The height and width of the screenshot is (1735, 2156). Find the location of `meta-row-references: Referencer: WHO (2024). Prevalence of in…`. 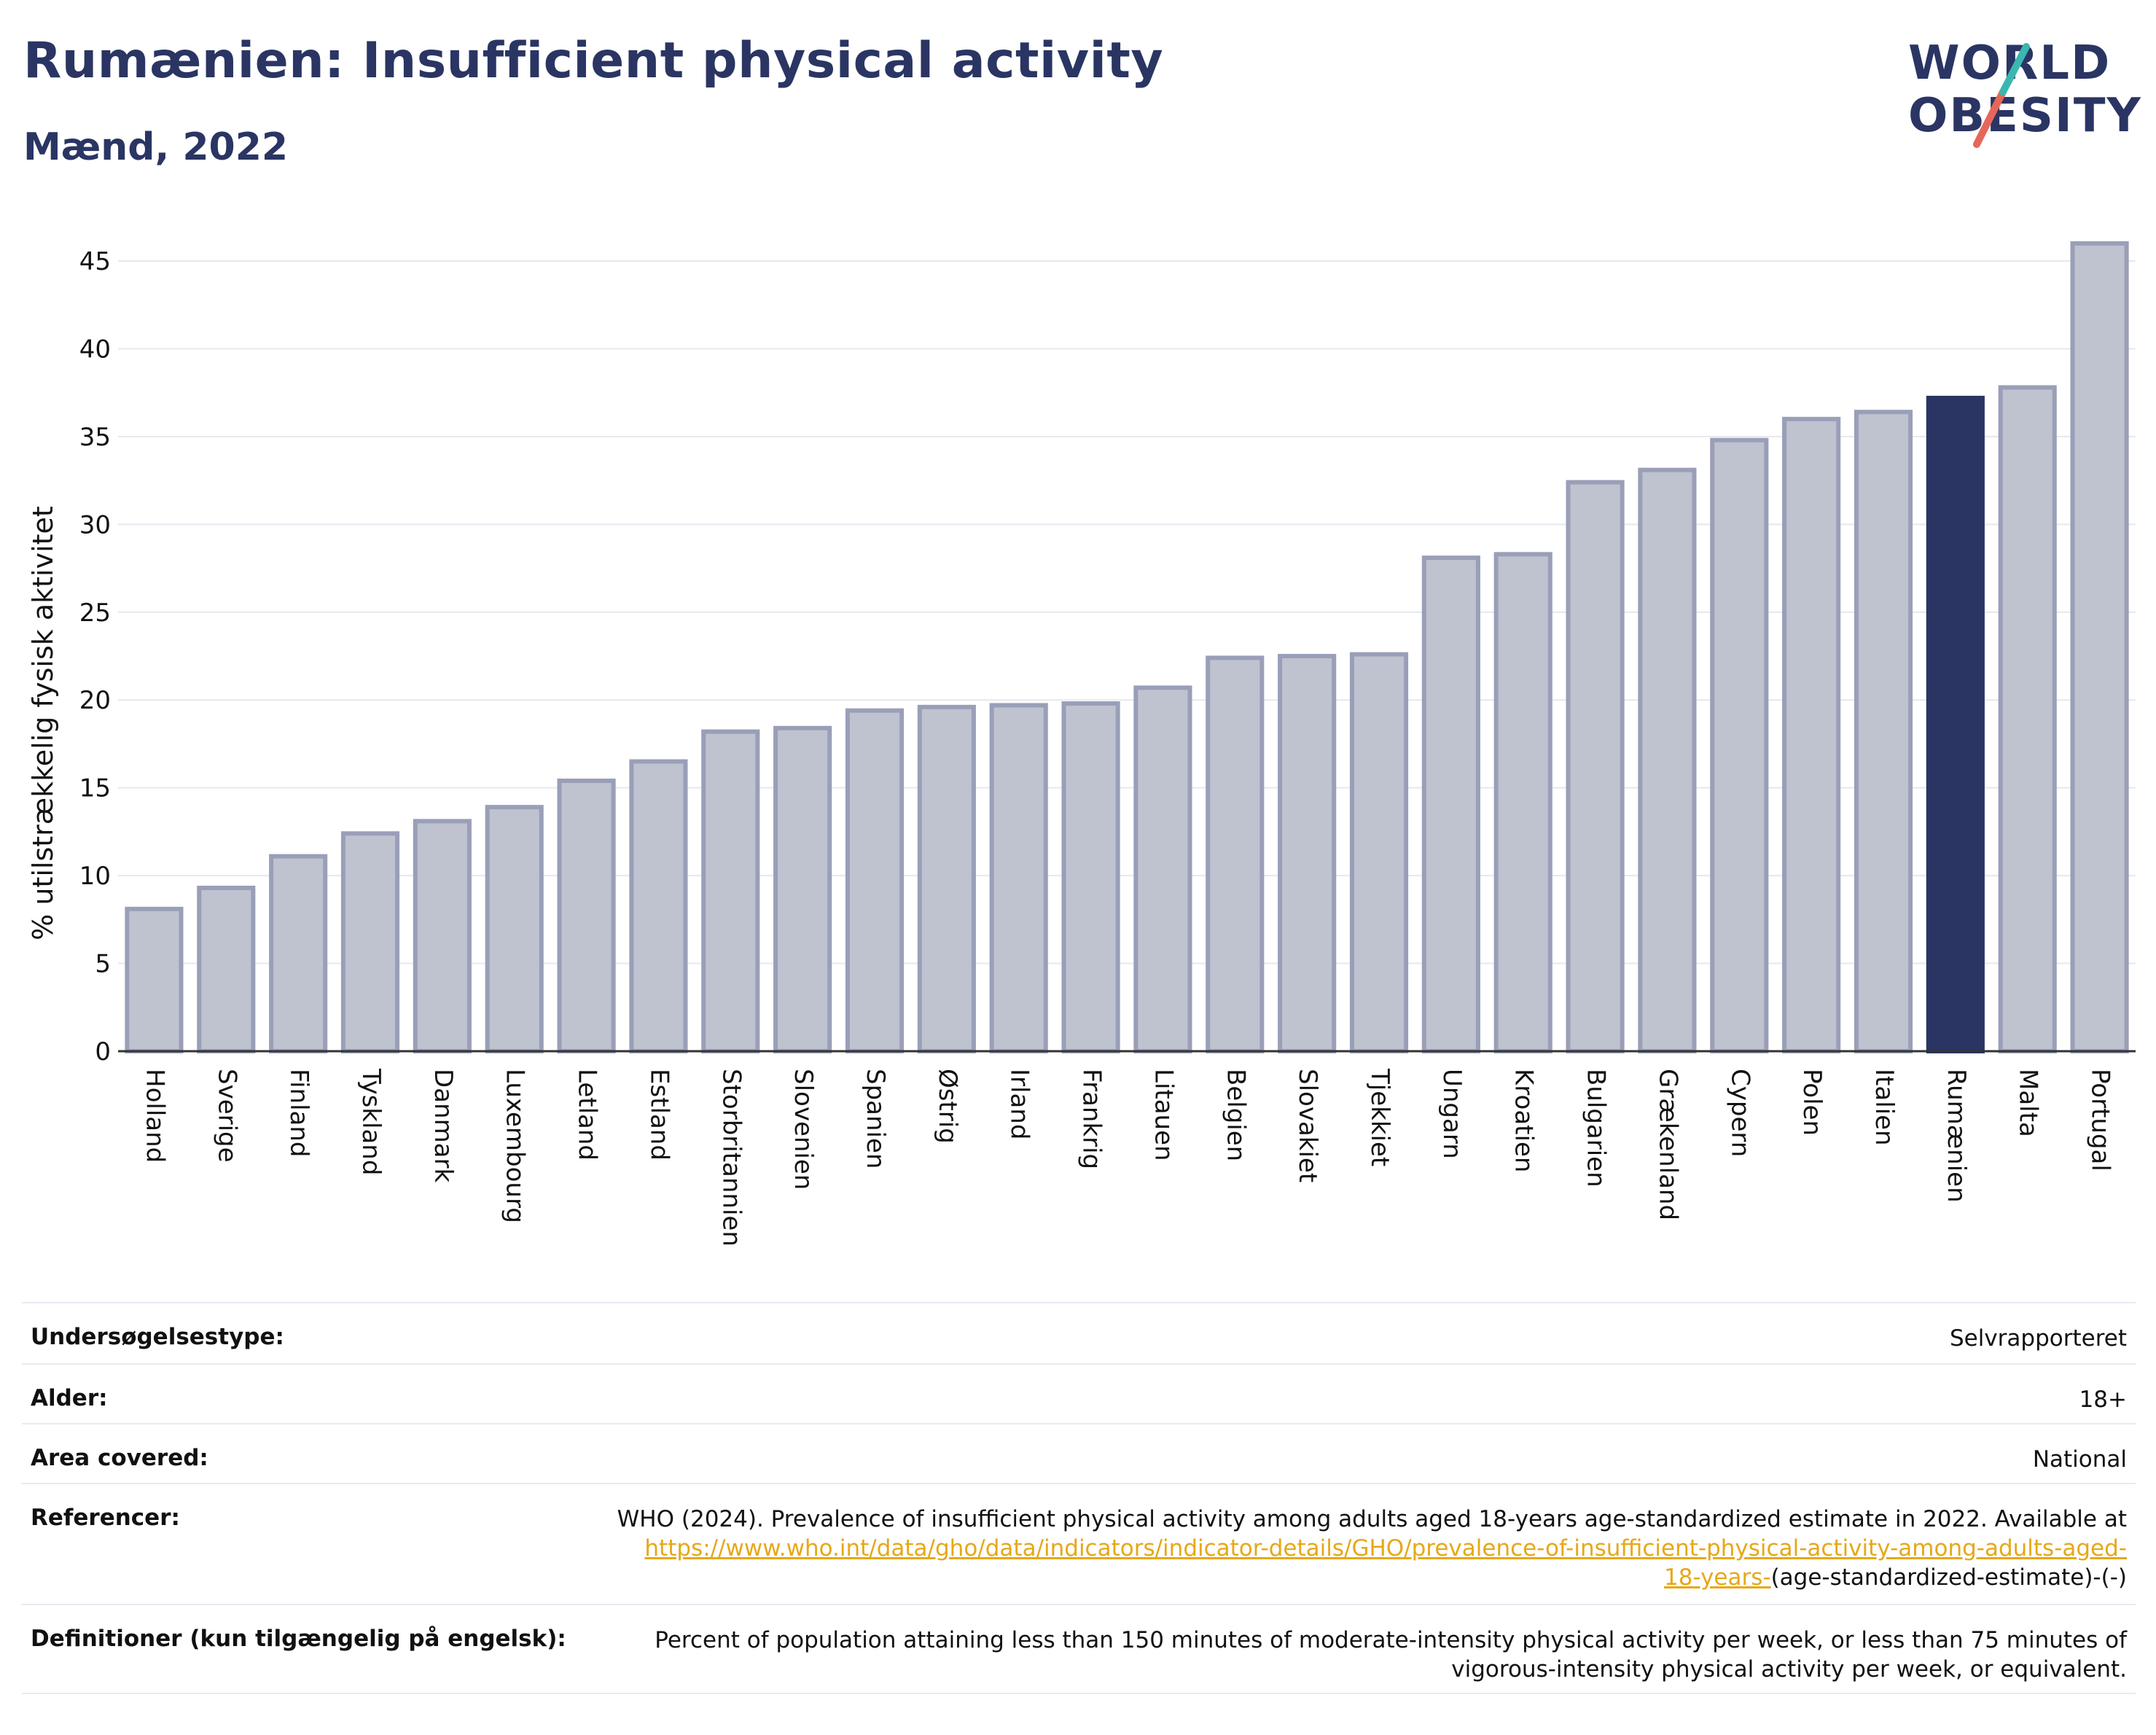

meta-row-references: Referencer: WHO (2024). Prevalence of in… is located at coordinates (1079, 1543).